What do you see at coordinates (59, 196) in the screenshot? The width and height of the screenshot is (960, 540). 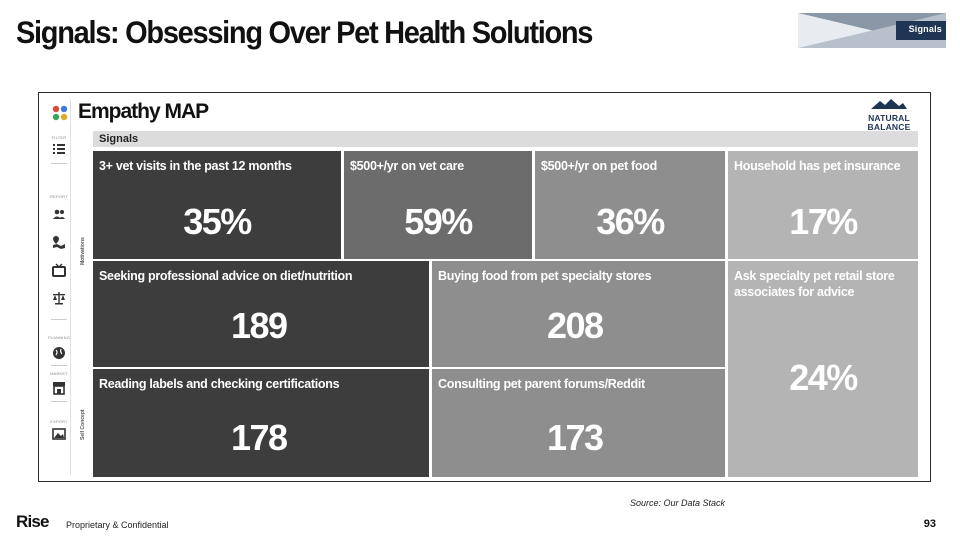 I see `rail-section-report: REPORT` at bounding box center [59, 196].